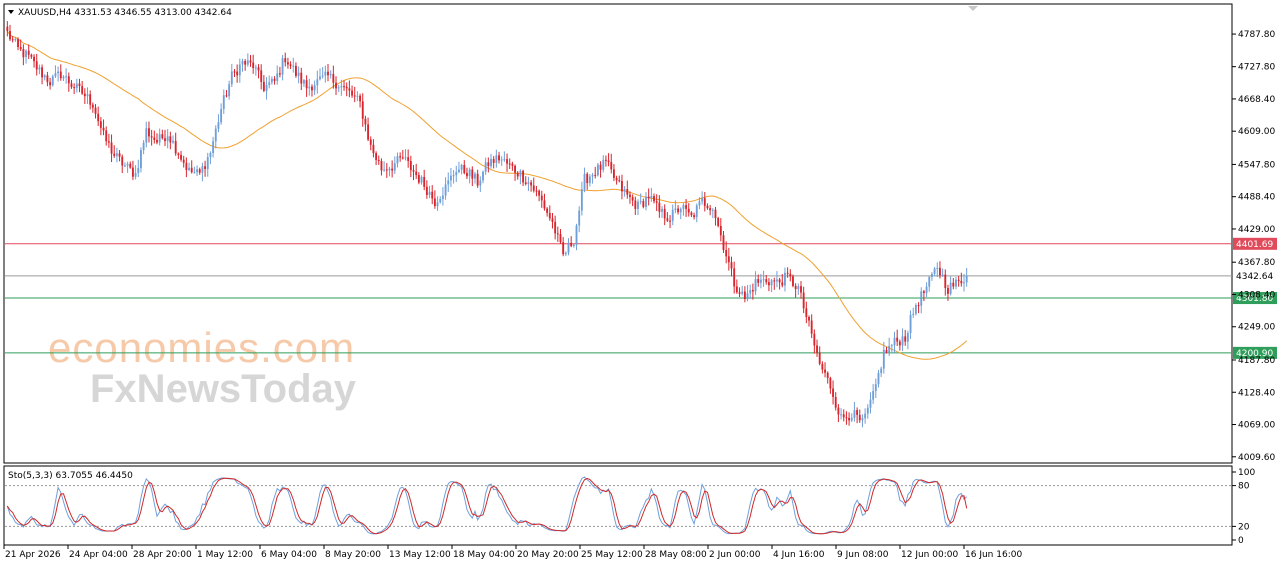 The image size is (1280, 567). I want to click on price-tick-label: 4727.80, so click(1256, 68).